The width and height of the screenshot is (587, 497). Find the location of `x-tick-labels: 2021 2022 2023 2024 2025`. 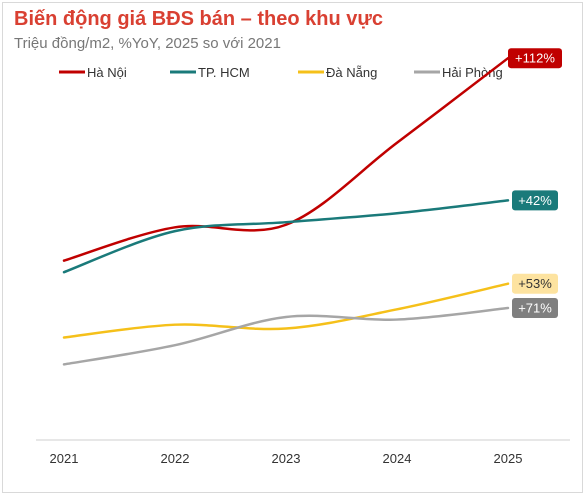

x-tick-labels: 2021 2022 2023 2024 2025 is located at coordinates (286, 458).